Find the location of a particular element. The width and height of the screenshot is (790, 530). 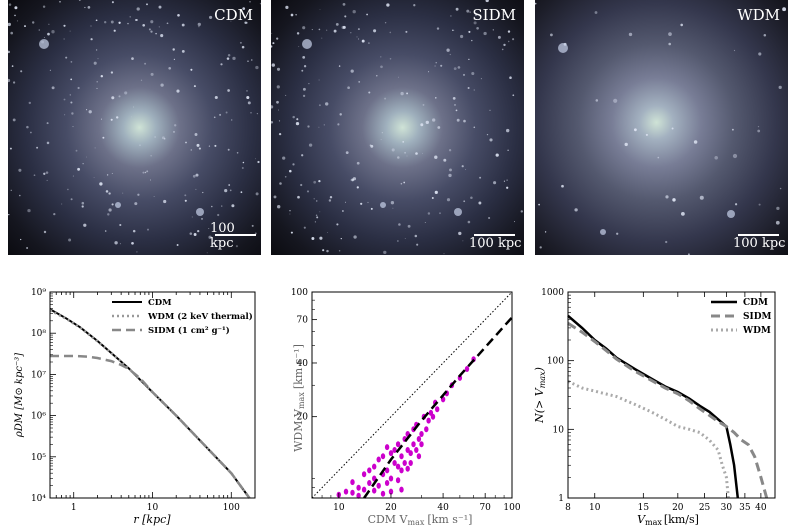

vmax-legend-label: WDM is located at coordinates (756, 331).